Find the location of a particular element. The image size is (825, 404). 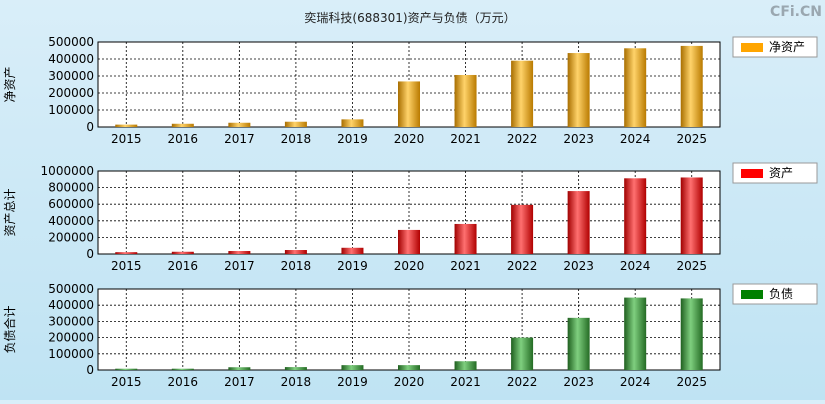

legend: 负债 is located at coordinates (775, 294).